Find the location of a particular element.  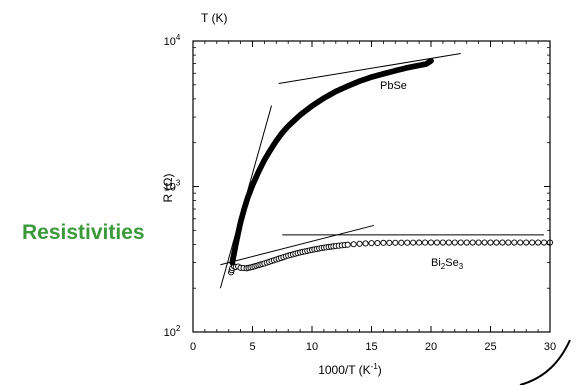

page-curl-decoration is located at coordinates (545, 362).